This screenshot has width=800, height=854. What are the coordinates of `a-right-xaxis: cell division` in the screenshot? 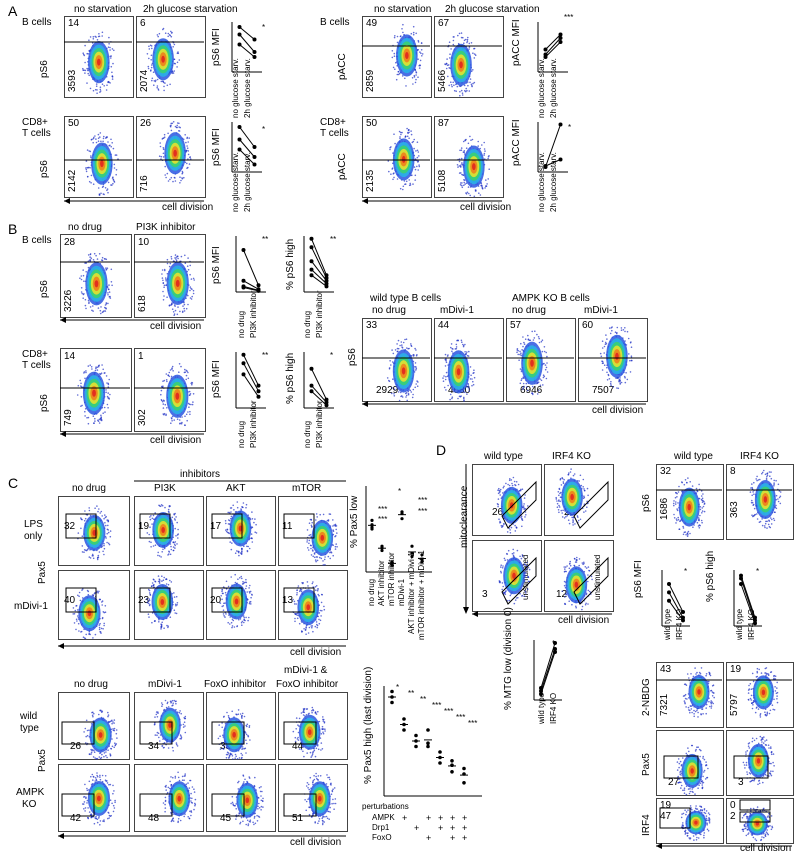 It's located at (486, 207).